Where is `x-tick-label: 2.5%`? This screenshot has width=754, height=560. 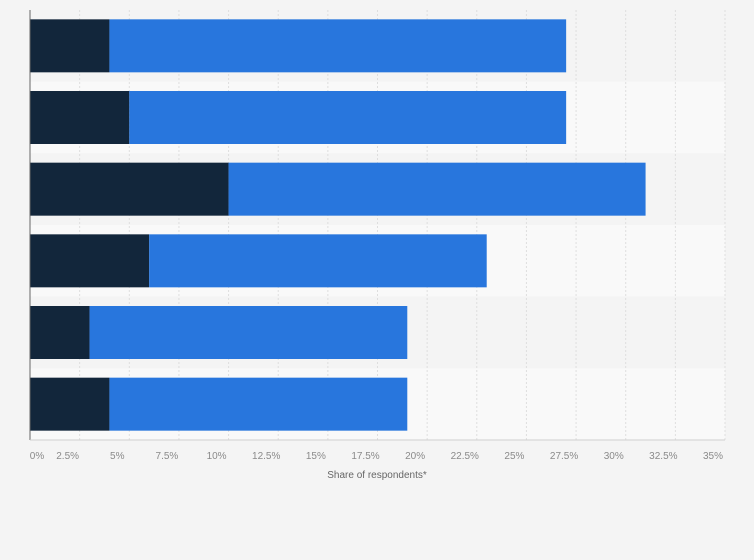
x-tick-label: 2.5% is located at coordinates (67, 456).